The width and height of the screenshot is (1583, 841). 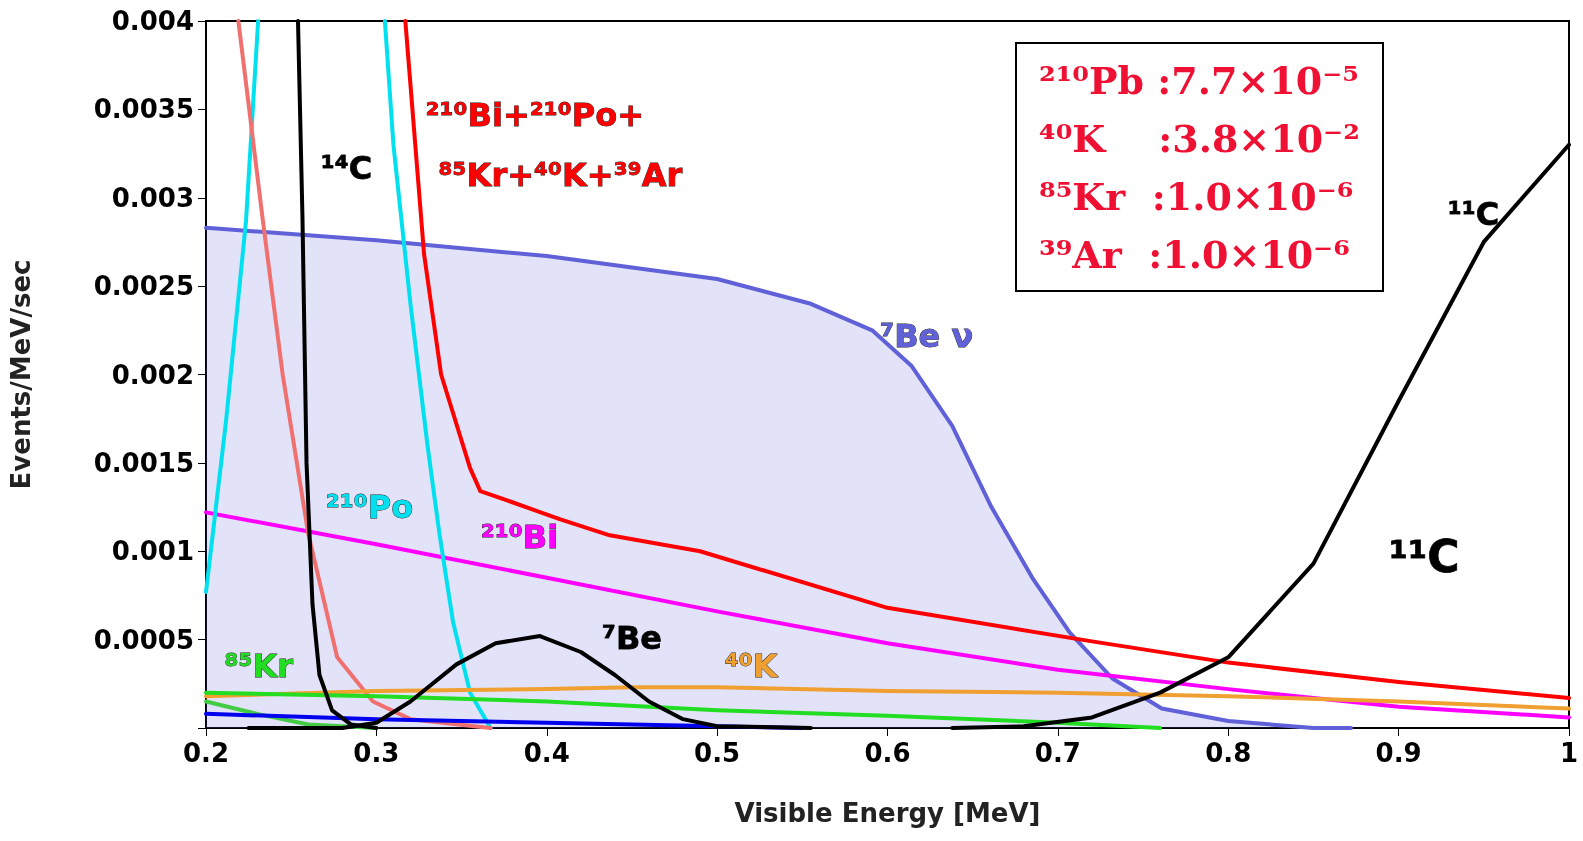 I want to click on x-tick-label: 0.9, so click(x=1398, y=753).